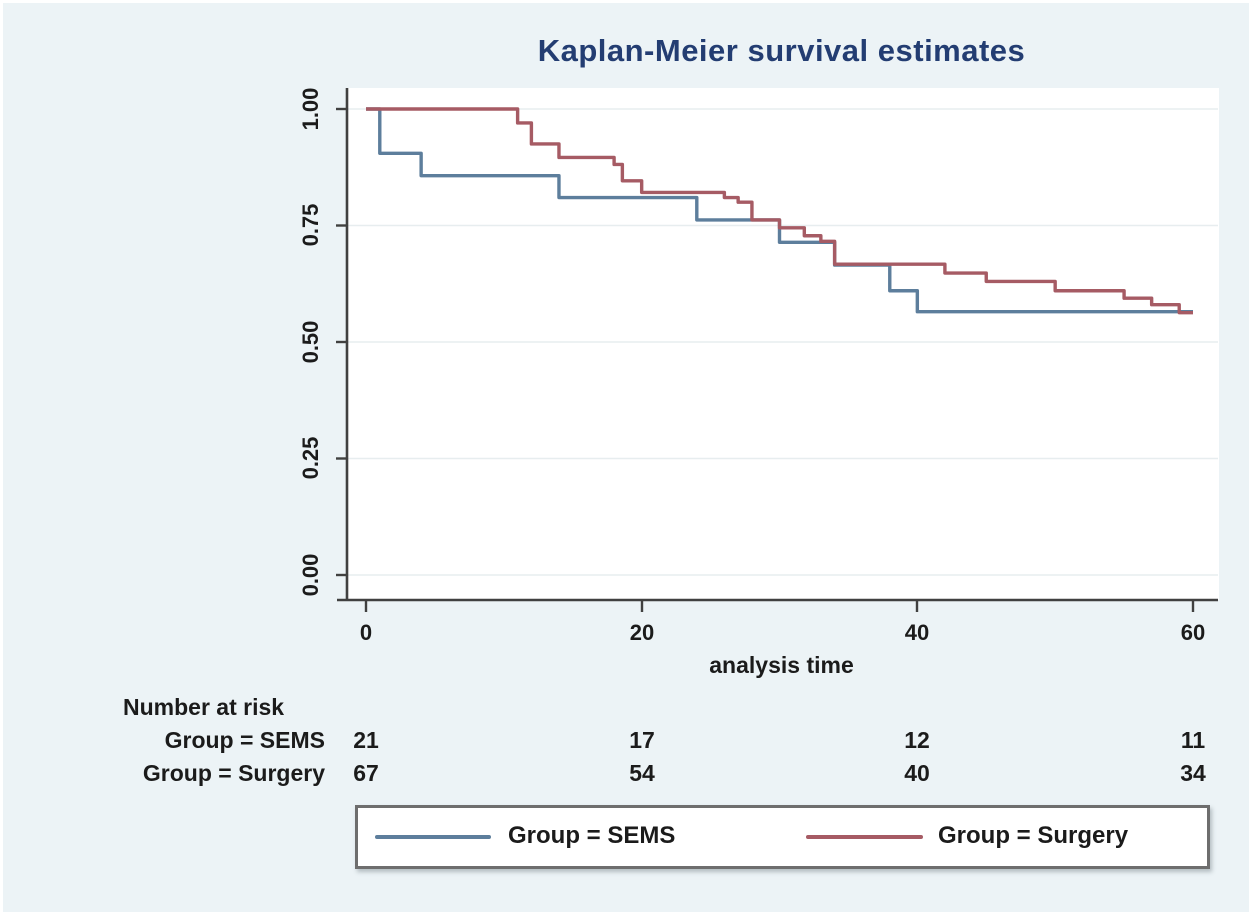 The image size is (1252, 915). What do you see at coordinates (917, 773) in the screenshot?
I see `risk-count: 40` at bounding box center [917, 773].